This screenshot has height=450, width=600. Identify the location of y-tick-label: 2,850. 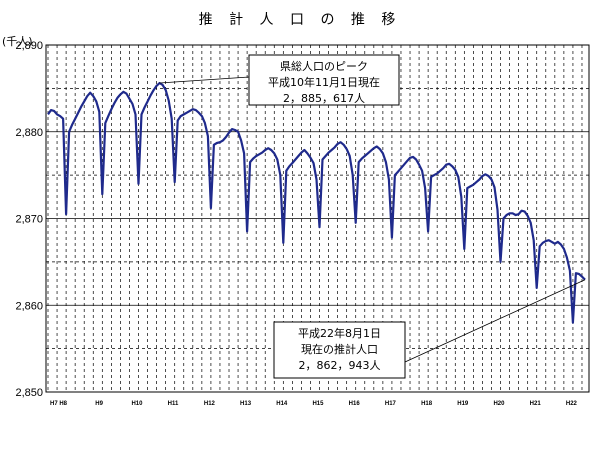
(29, 393).